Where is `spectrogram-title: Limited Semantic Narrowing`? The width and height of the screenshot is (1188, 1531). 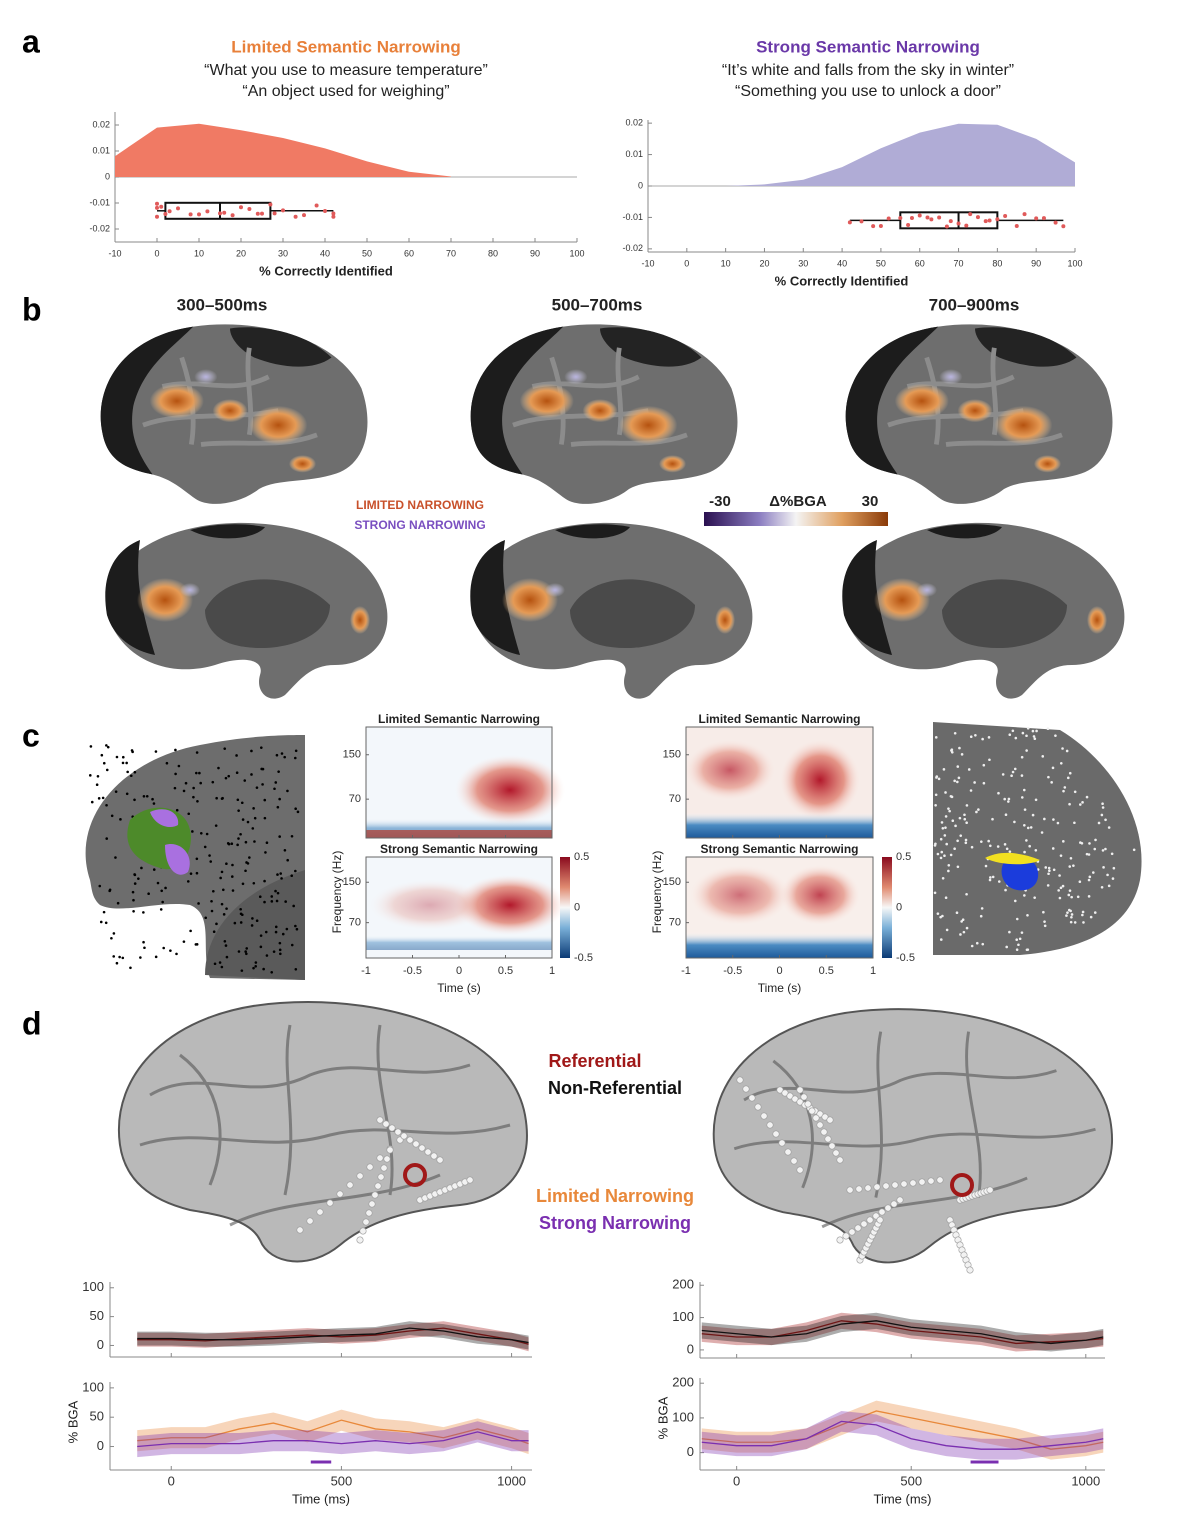
spectrogram-title: Limited Semantic Narrowing is located at coordinates (459, 719).